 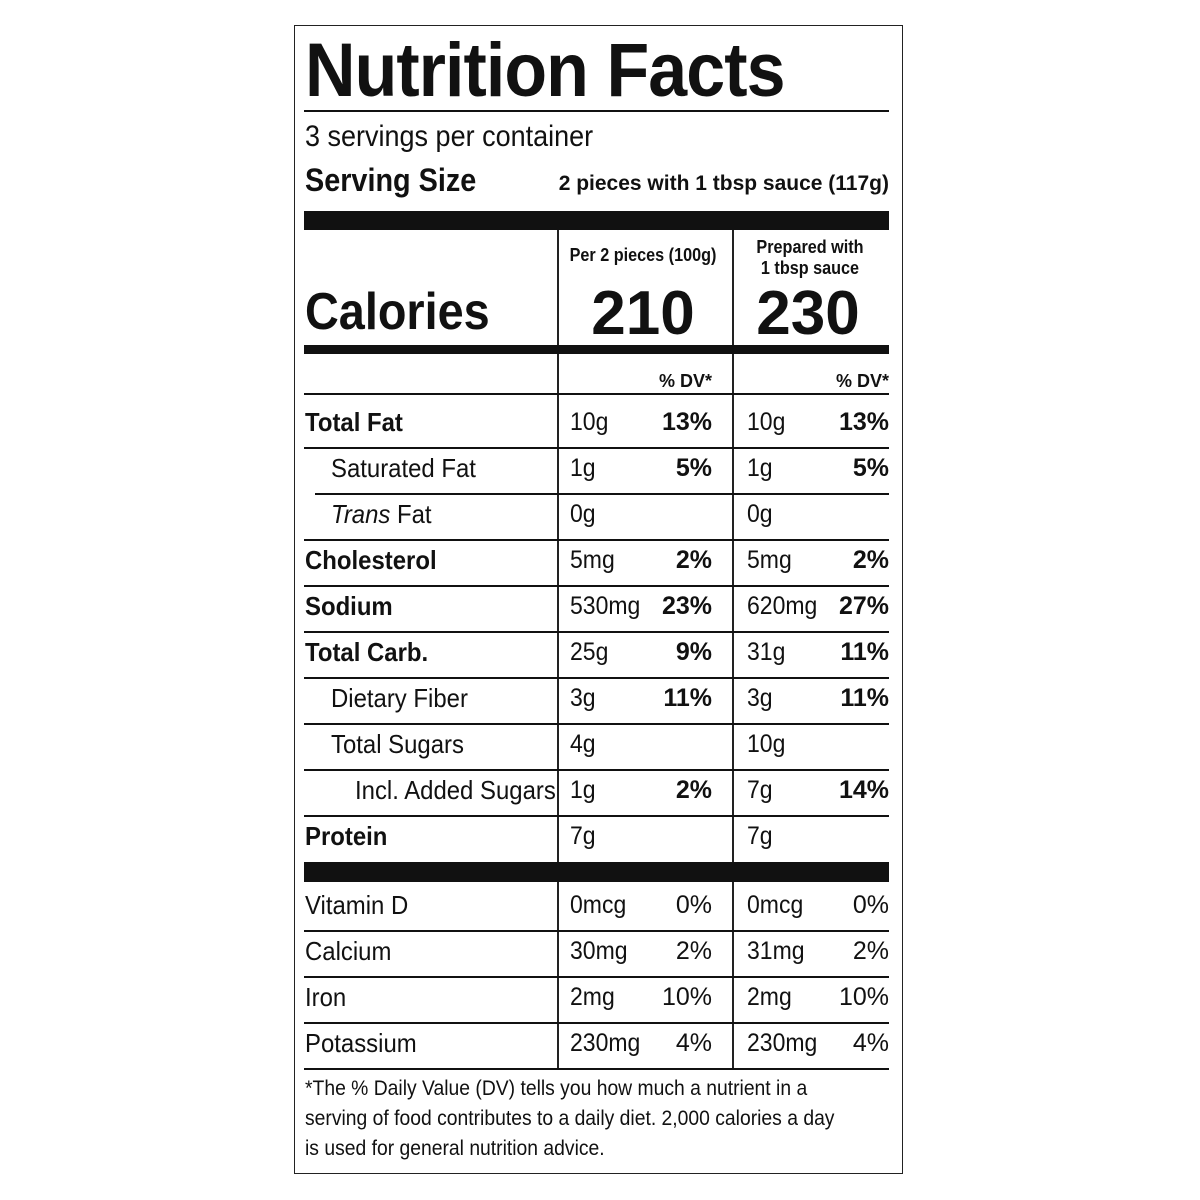 What do you see at coordinates (349, 606) in the screenshot?
I see `nutrient-label: Sodium` at bounding box center [349, 606].